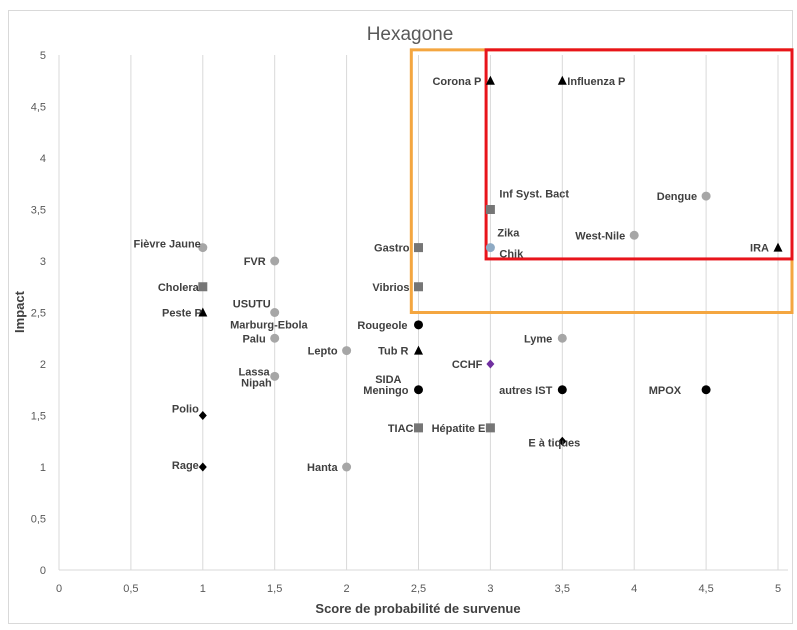 Image resolution: width=797 pixels, height=630 pixels. Describe the element at coordinates (665, 391) in the screenshot. I see `data-label: MPOX` at that location.